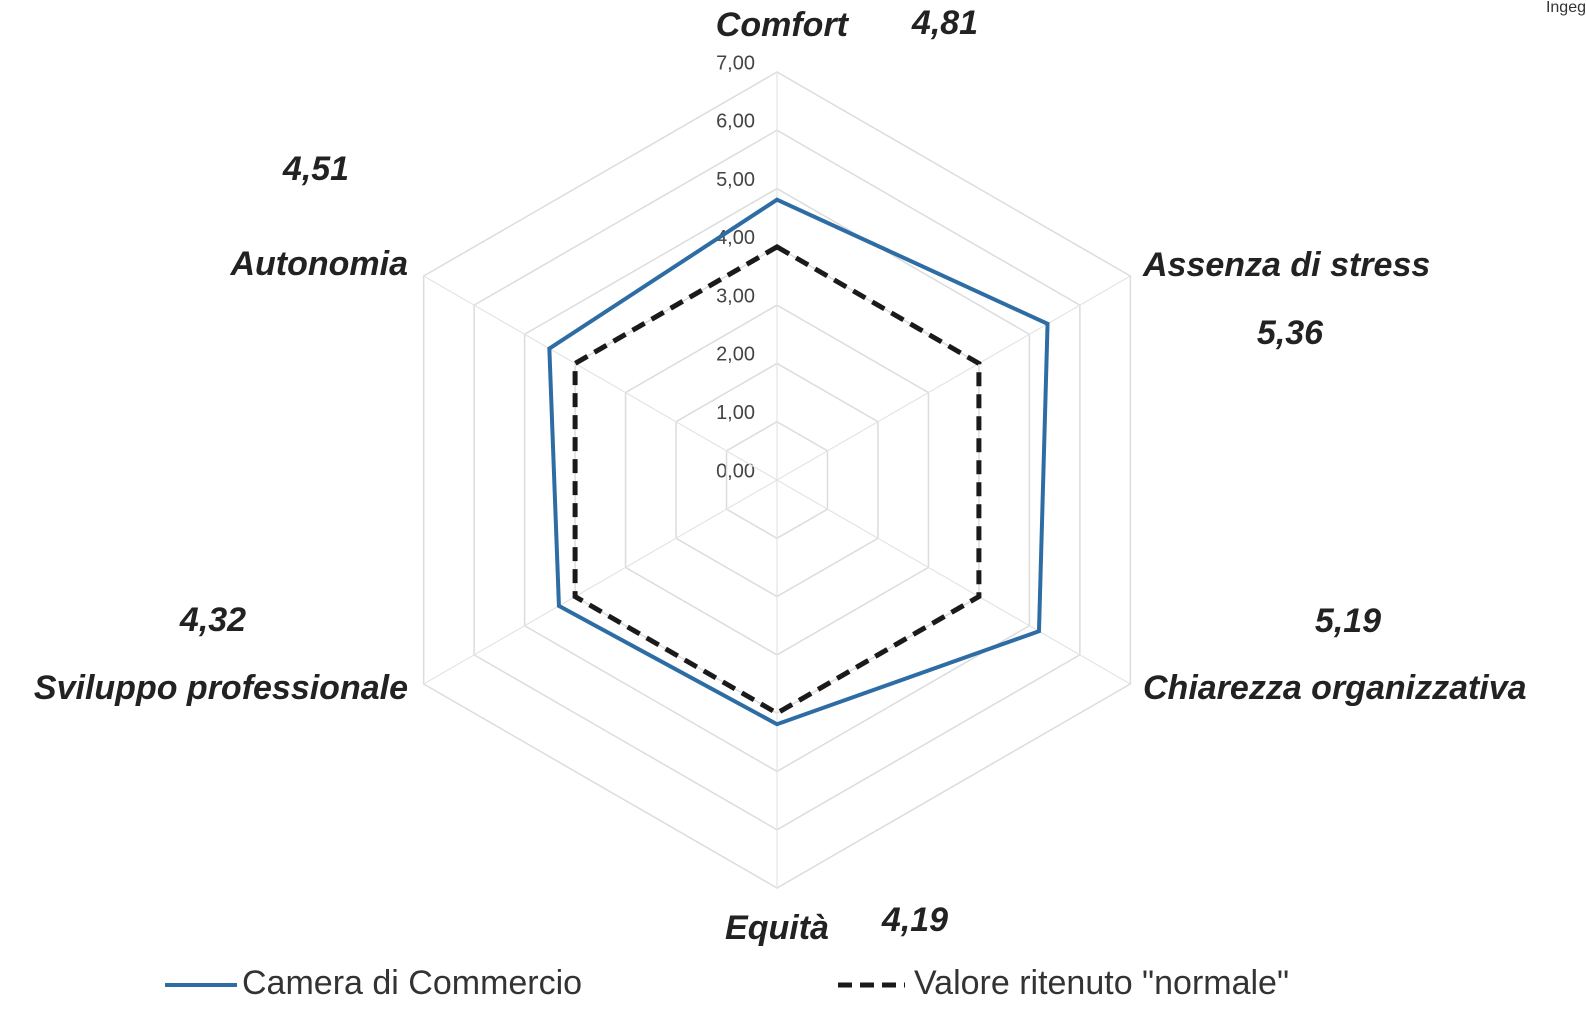 The height and width of the screenshot is (1012, 1586). What do you see at coordinates (914, 920) in the screenshot?
I see `value-label: 4,19` at bounding box center [914, 920].